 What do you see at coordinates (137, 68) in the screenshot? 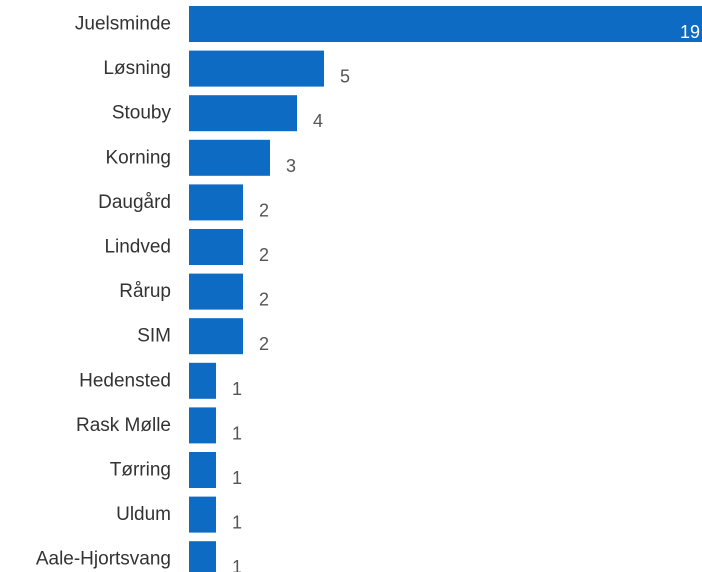
I see `category-label: Løsning` at bounding box center [137, 68].